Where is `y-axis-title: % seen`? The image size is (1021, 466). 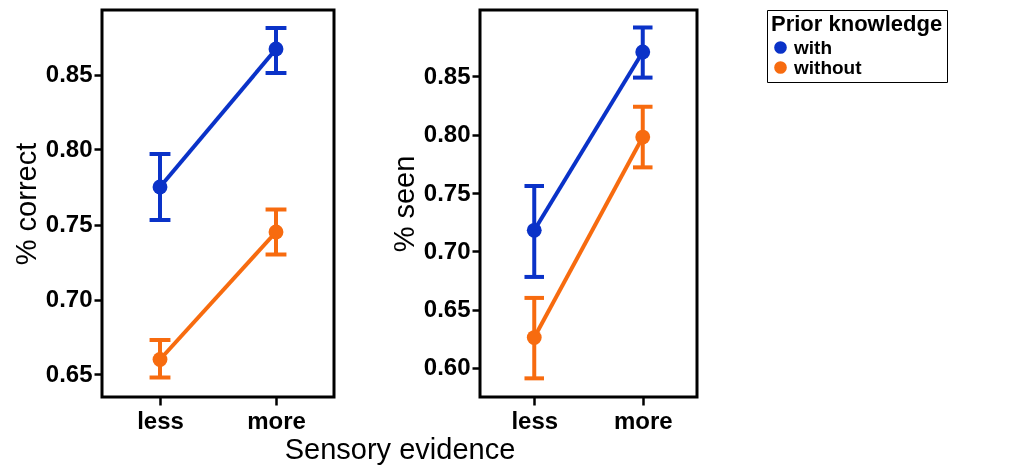 y-axis-title: % seen is located at coordinates (403, 204).